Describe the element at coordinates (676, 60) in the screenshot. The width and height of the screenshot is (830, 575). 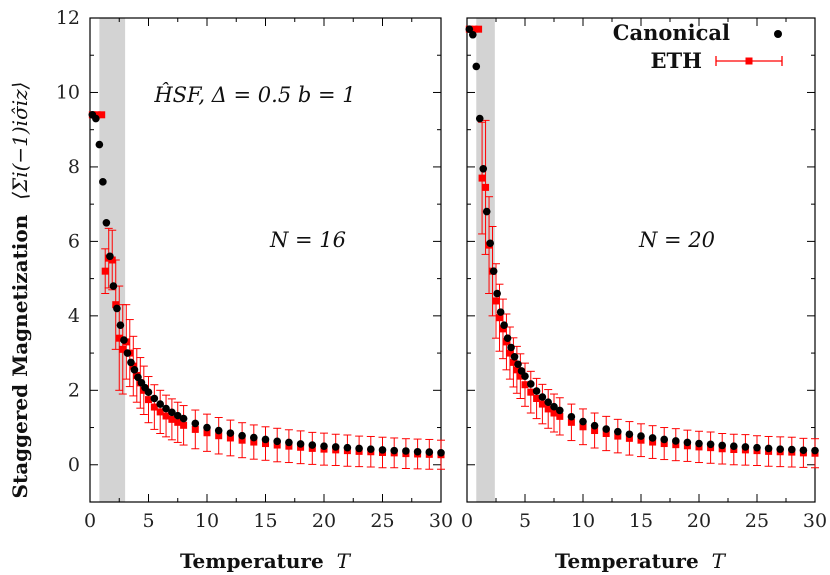
I see `legend-label-eth: ETH` at that location.